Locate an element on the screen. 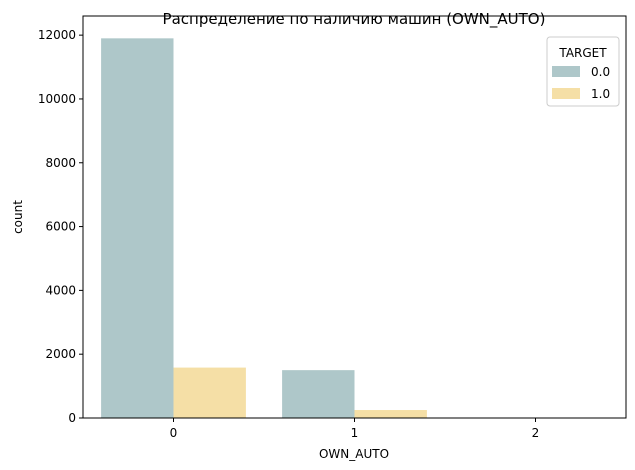 The width and height of the screenshot is (635, 470). x-tick-label: 1 is located at coordinates (355, 433).